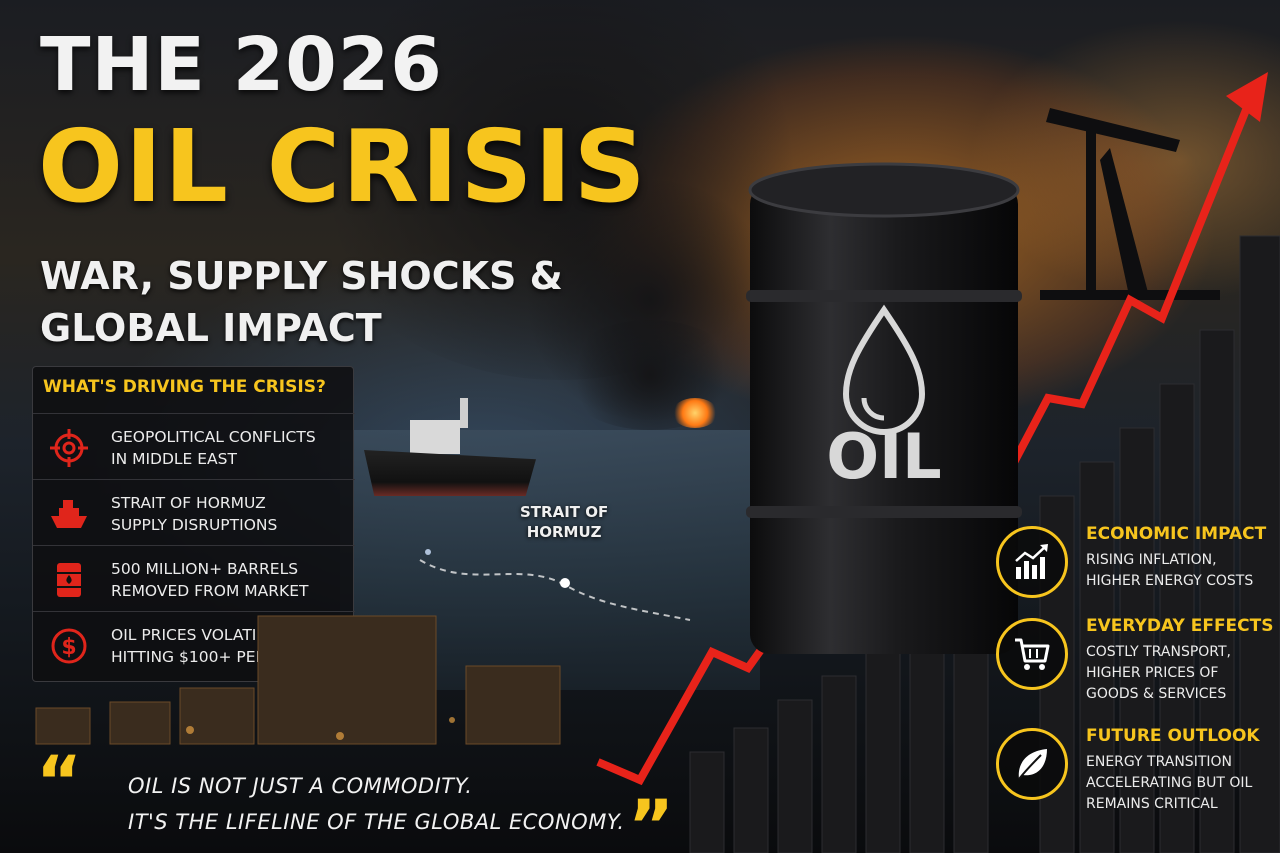  Describe the element at coordinates (222, 657) in the screenshot. I see `driver-line-2: HITTING $100+ PER BARREL` at that location.